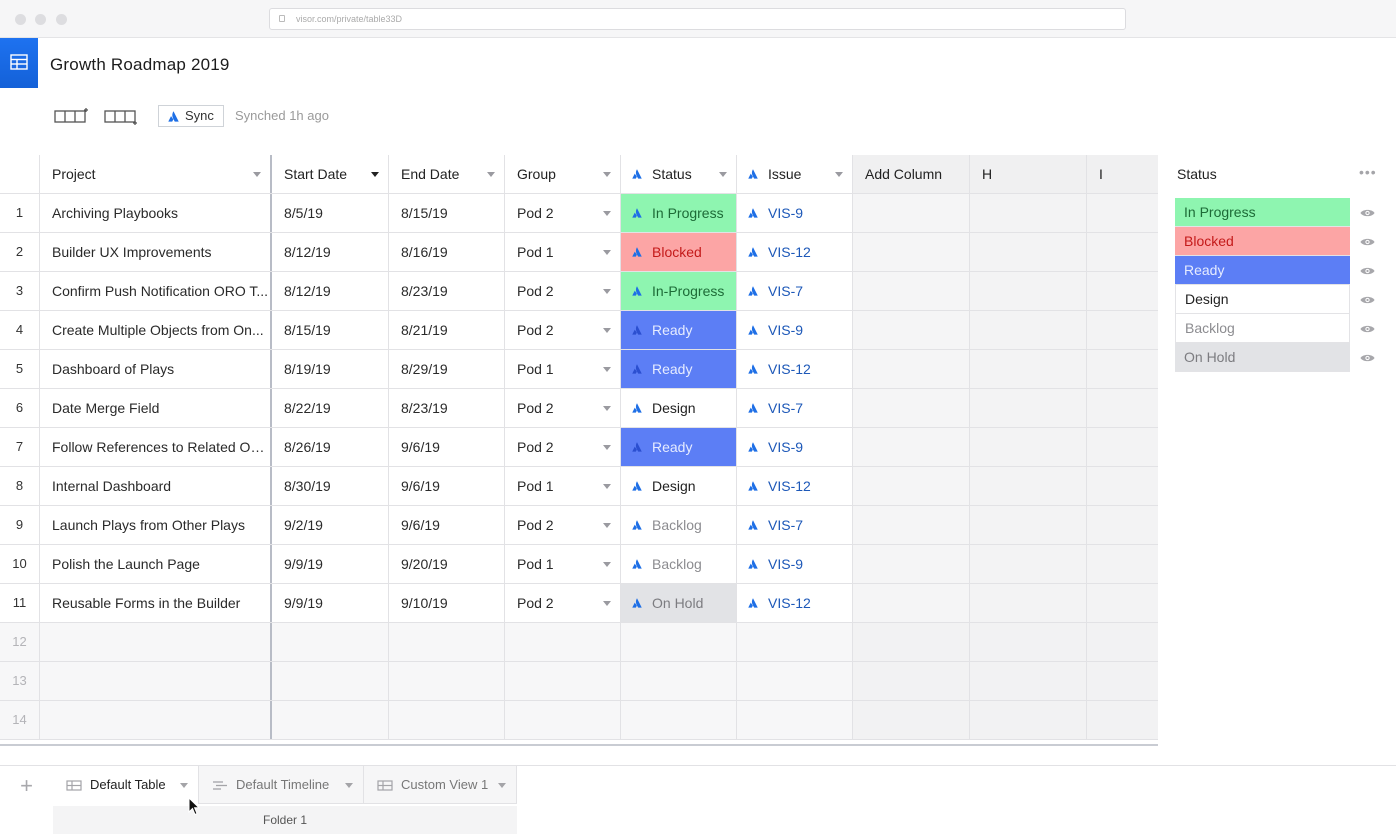 This screenshot has width=1396, height=834. Describe the element at coordinates (1368, 172) in the screenshot. I see `more-options-icon: •••` at that location.